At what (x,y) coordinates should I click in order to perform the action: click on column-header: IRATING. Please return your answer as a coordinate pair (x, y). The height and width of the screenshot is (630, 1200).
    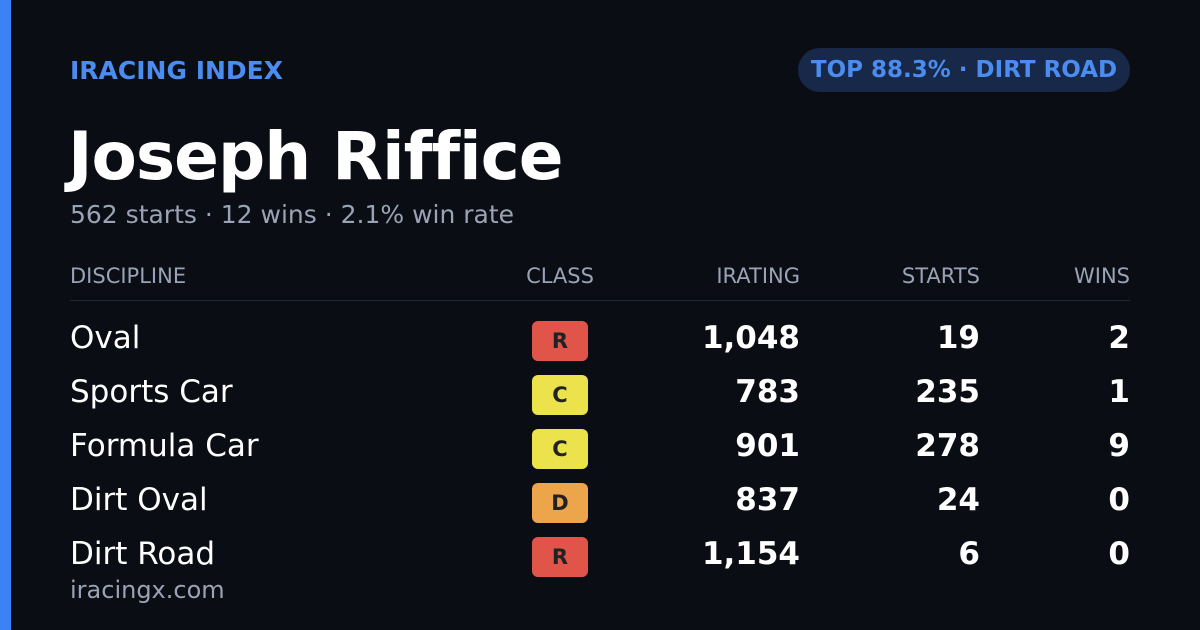
    Looking at the image, I should click on (758, 276).